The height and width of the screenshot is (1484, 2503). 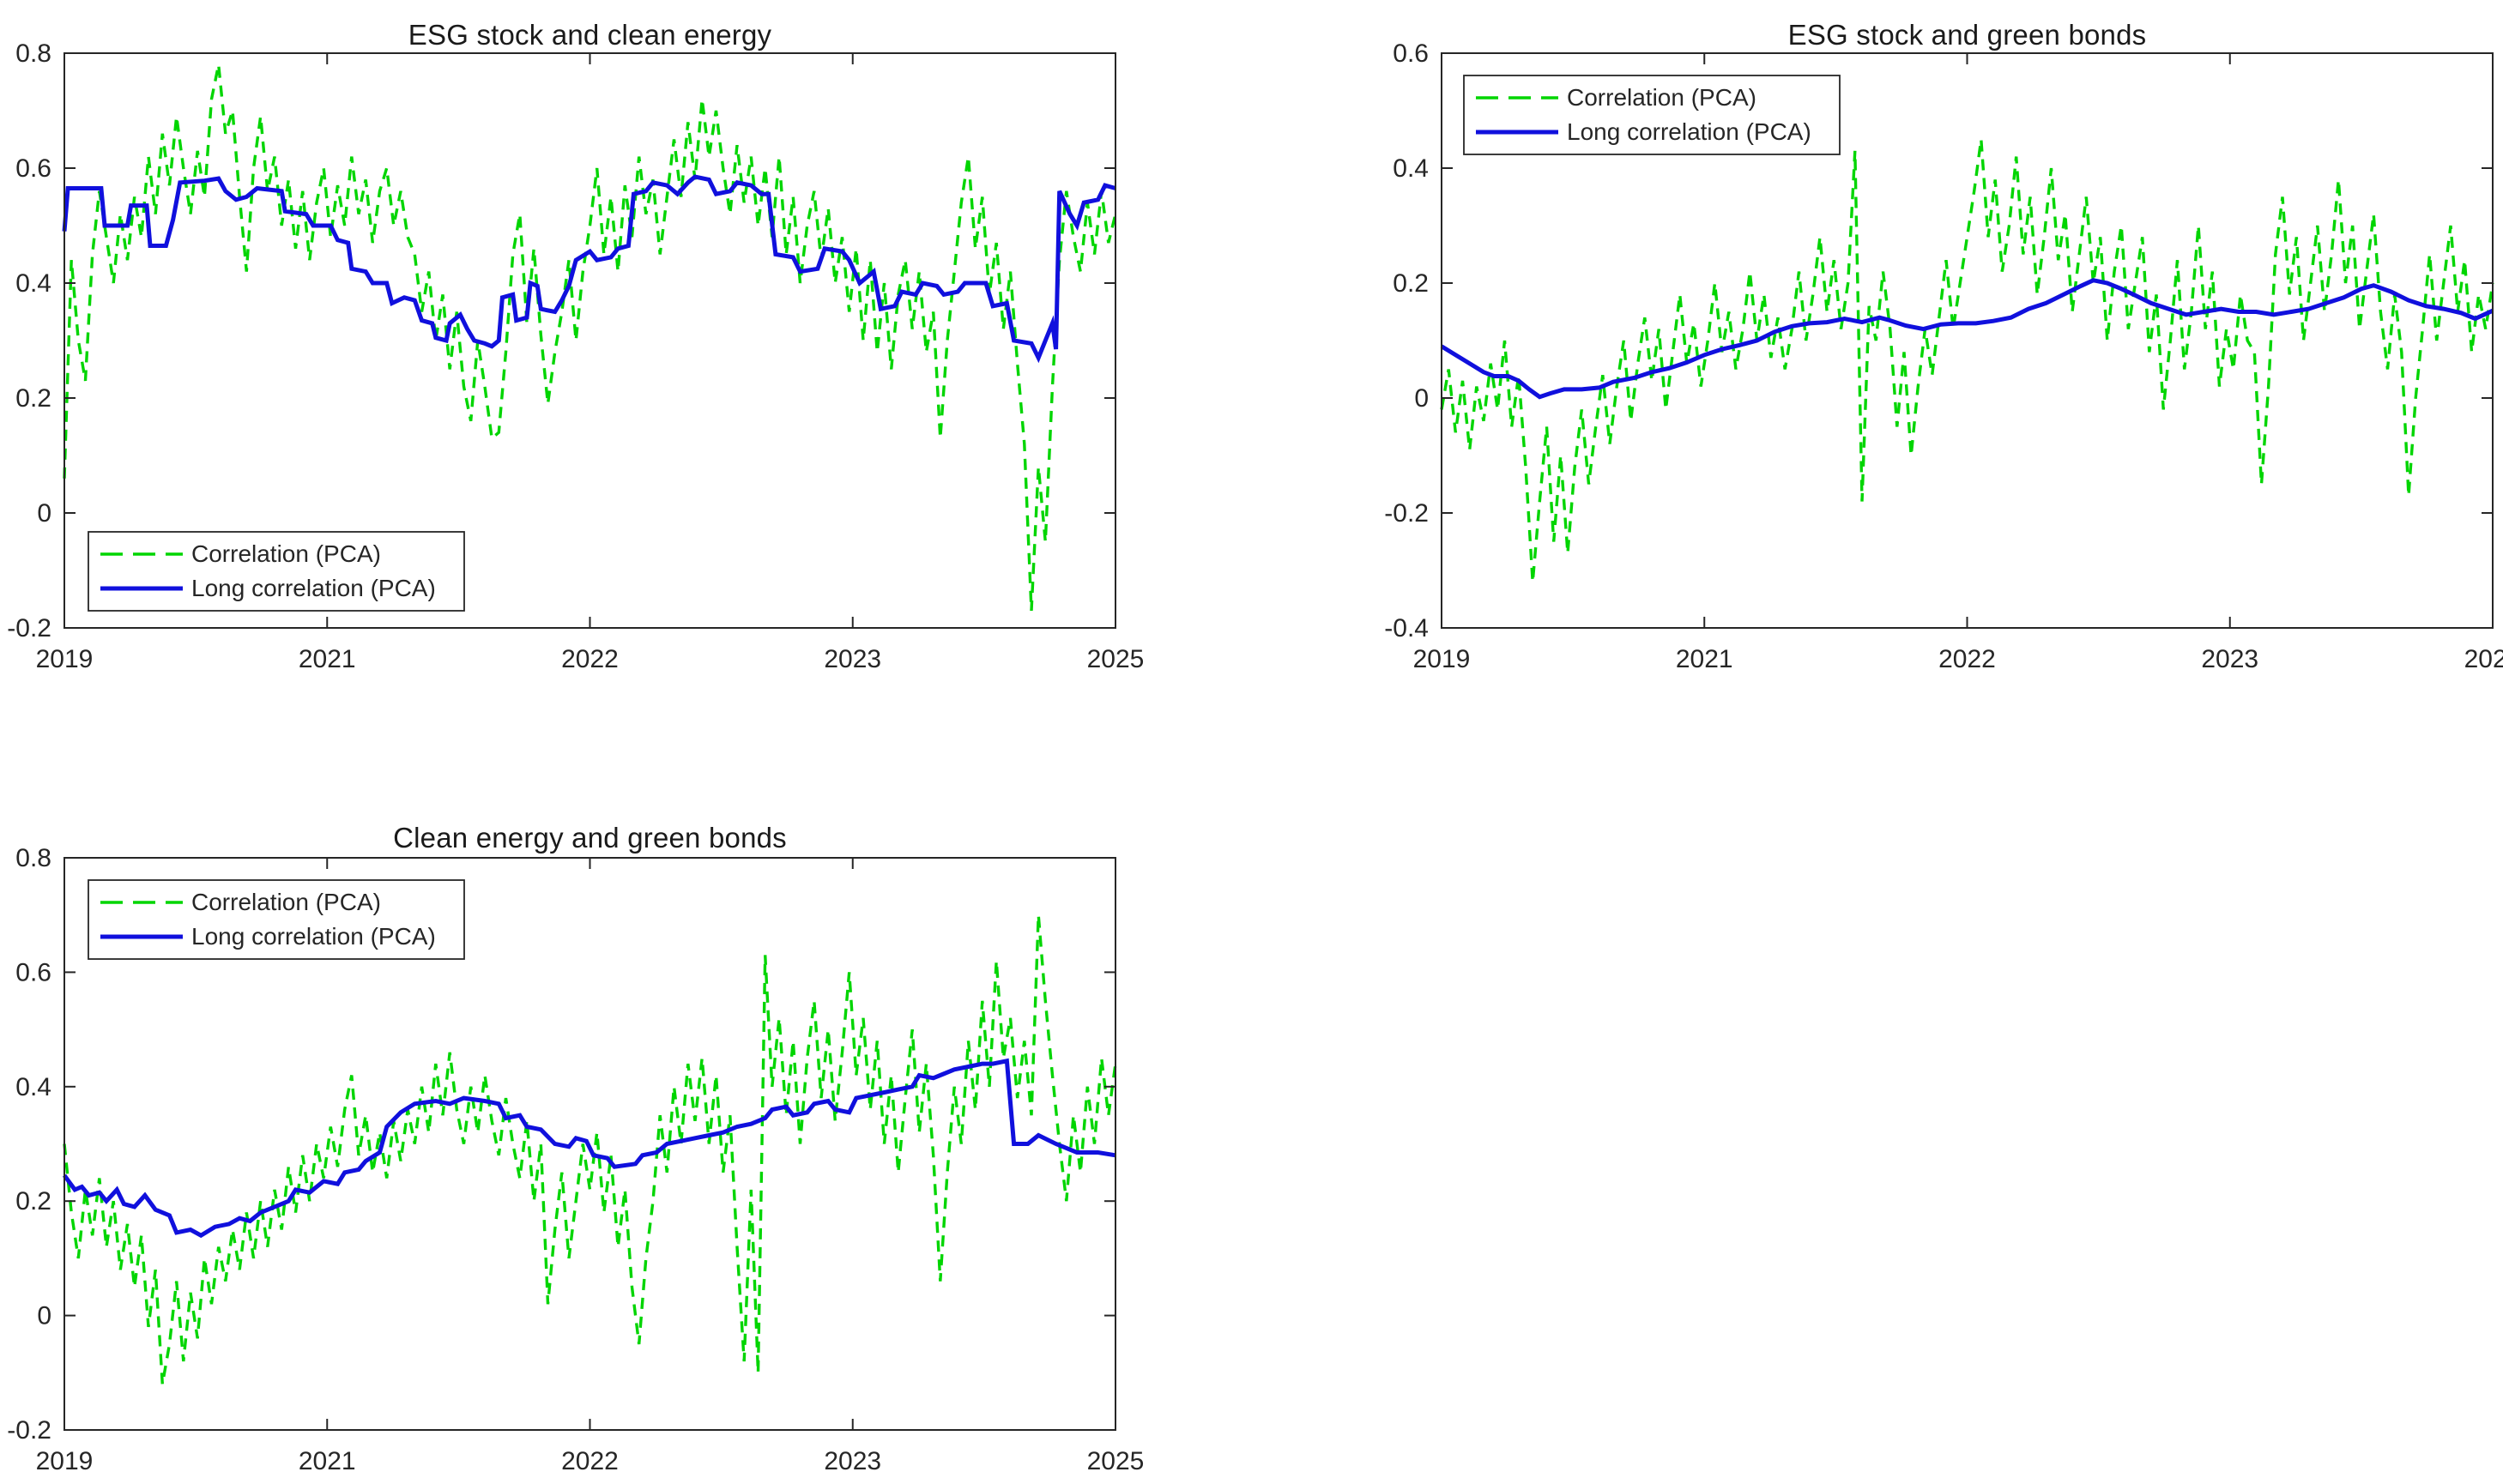 What do you see at coordinates (1406, 628) in the screenshot?
I see `y-tick-label: -0.4` at bounding box center [1406, 628].